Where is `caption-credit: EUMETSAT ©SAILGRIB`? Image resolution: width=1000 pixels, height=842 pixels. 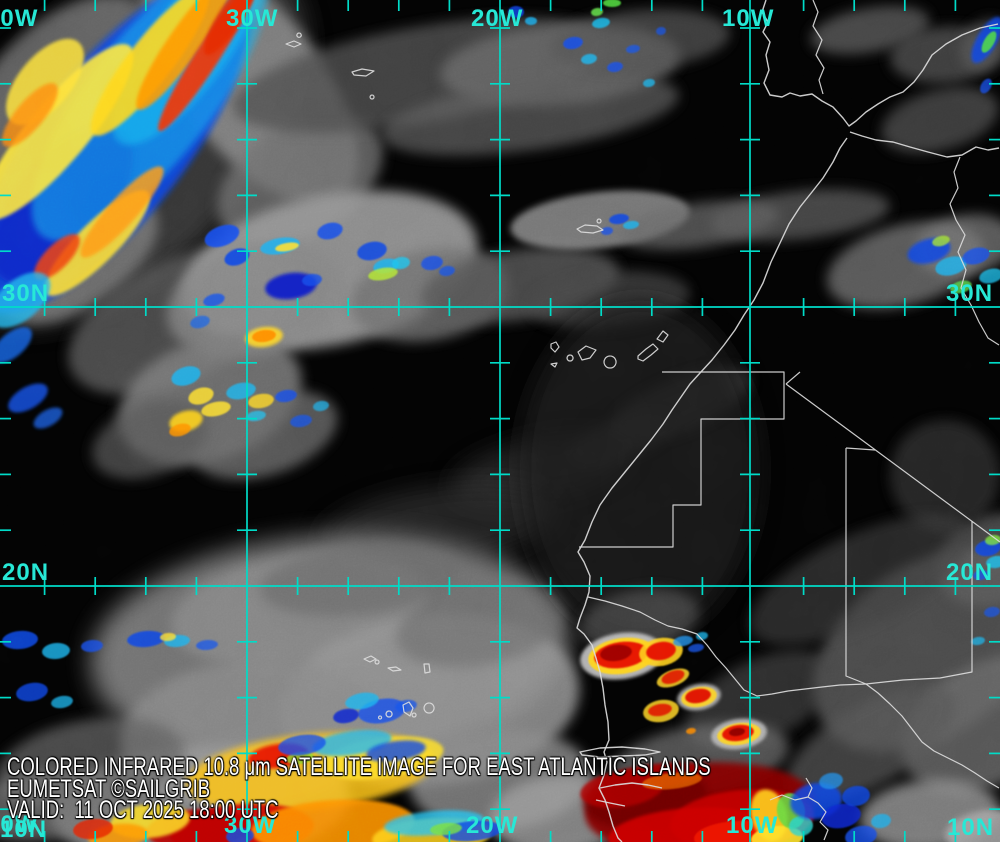 caption-credit: EUMETSAT ©SAILGRIB is located at coordinates (109, 789).